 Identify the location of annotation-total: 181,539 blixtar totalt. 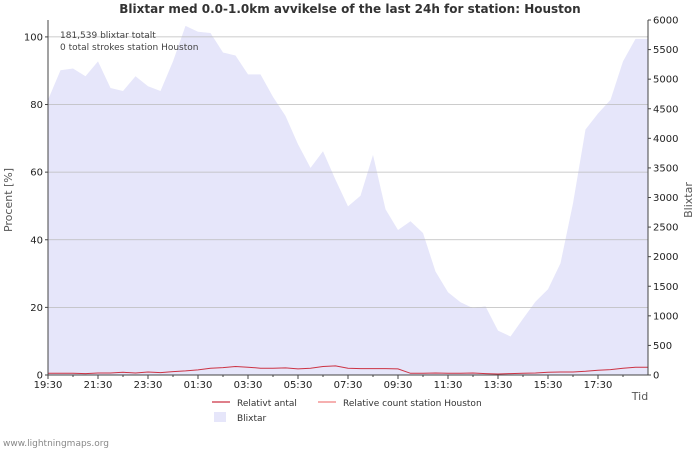
(108, 36).